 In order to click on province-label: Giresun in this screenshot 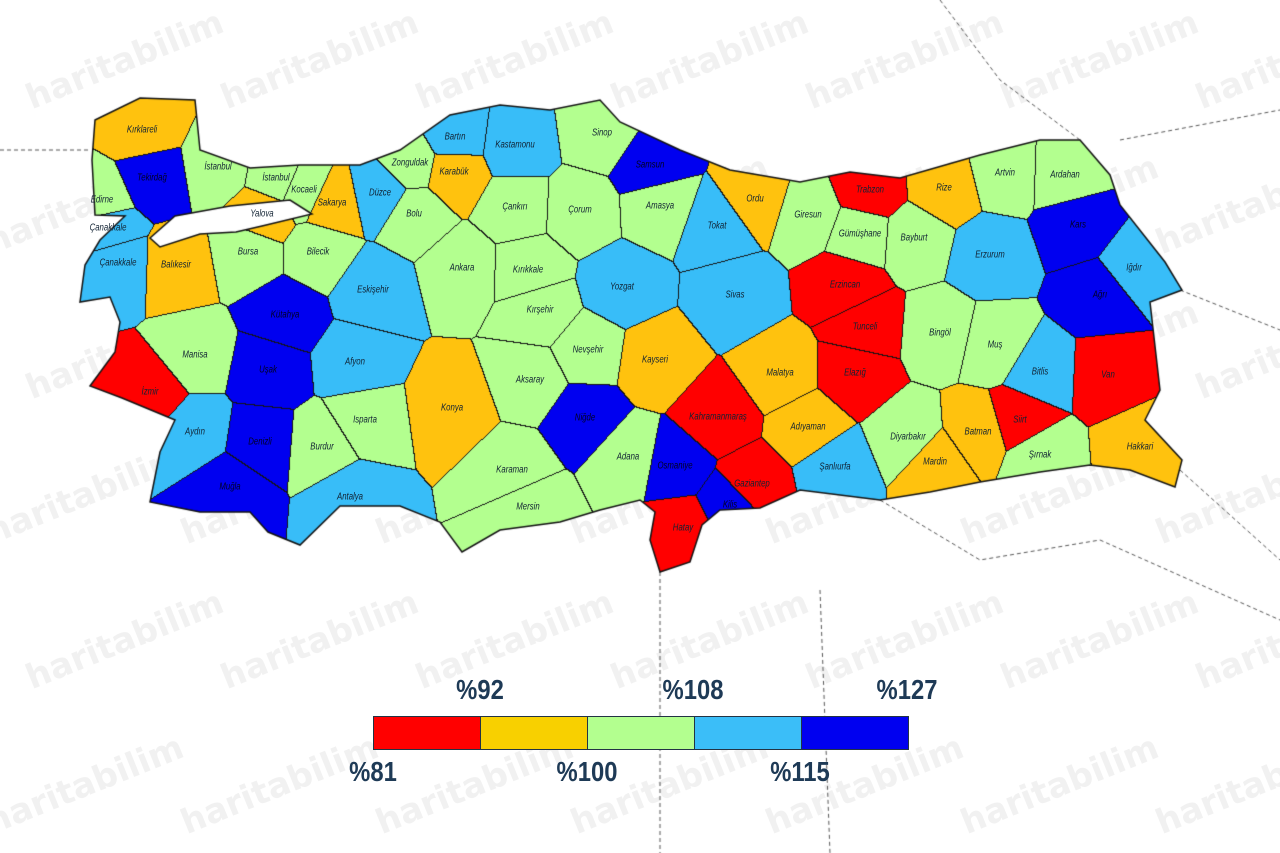, I will do `click(808, 215)`.